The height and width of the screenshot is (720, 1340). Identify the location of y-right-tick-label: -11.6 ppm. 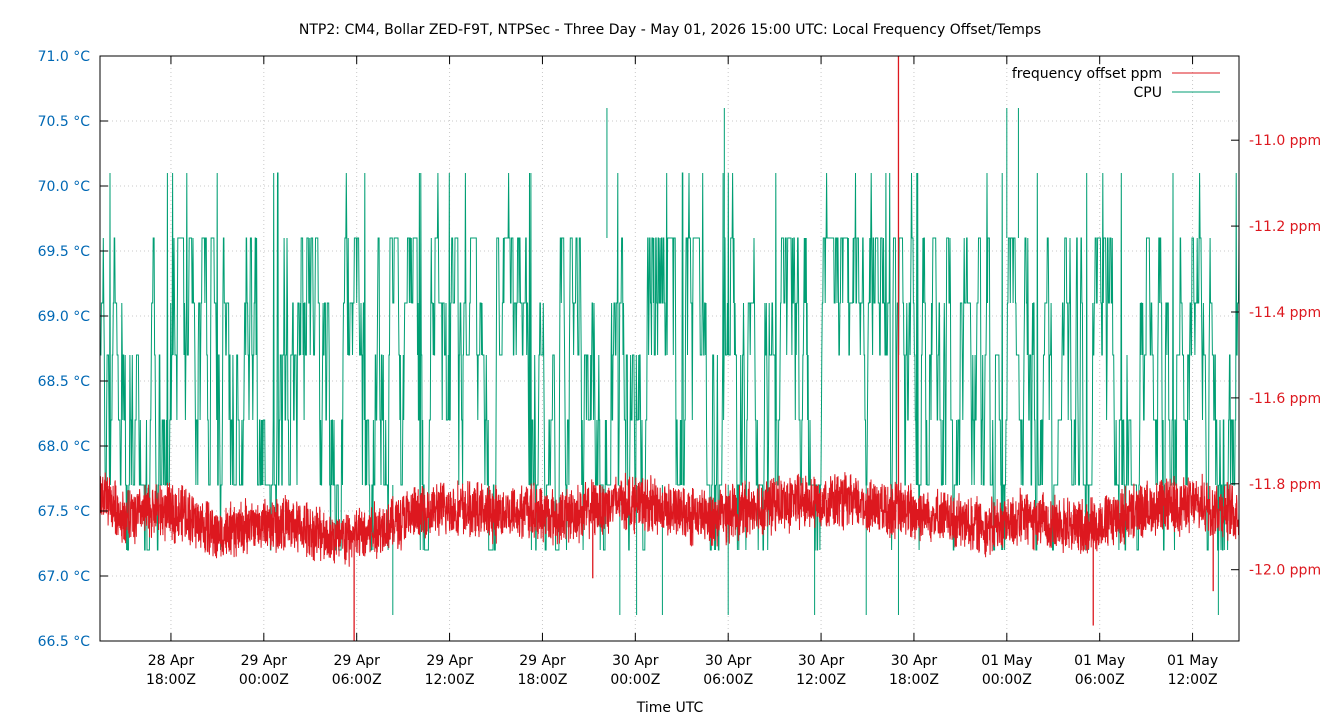
(1285, 399).